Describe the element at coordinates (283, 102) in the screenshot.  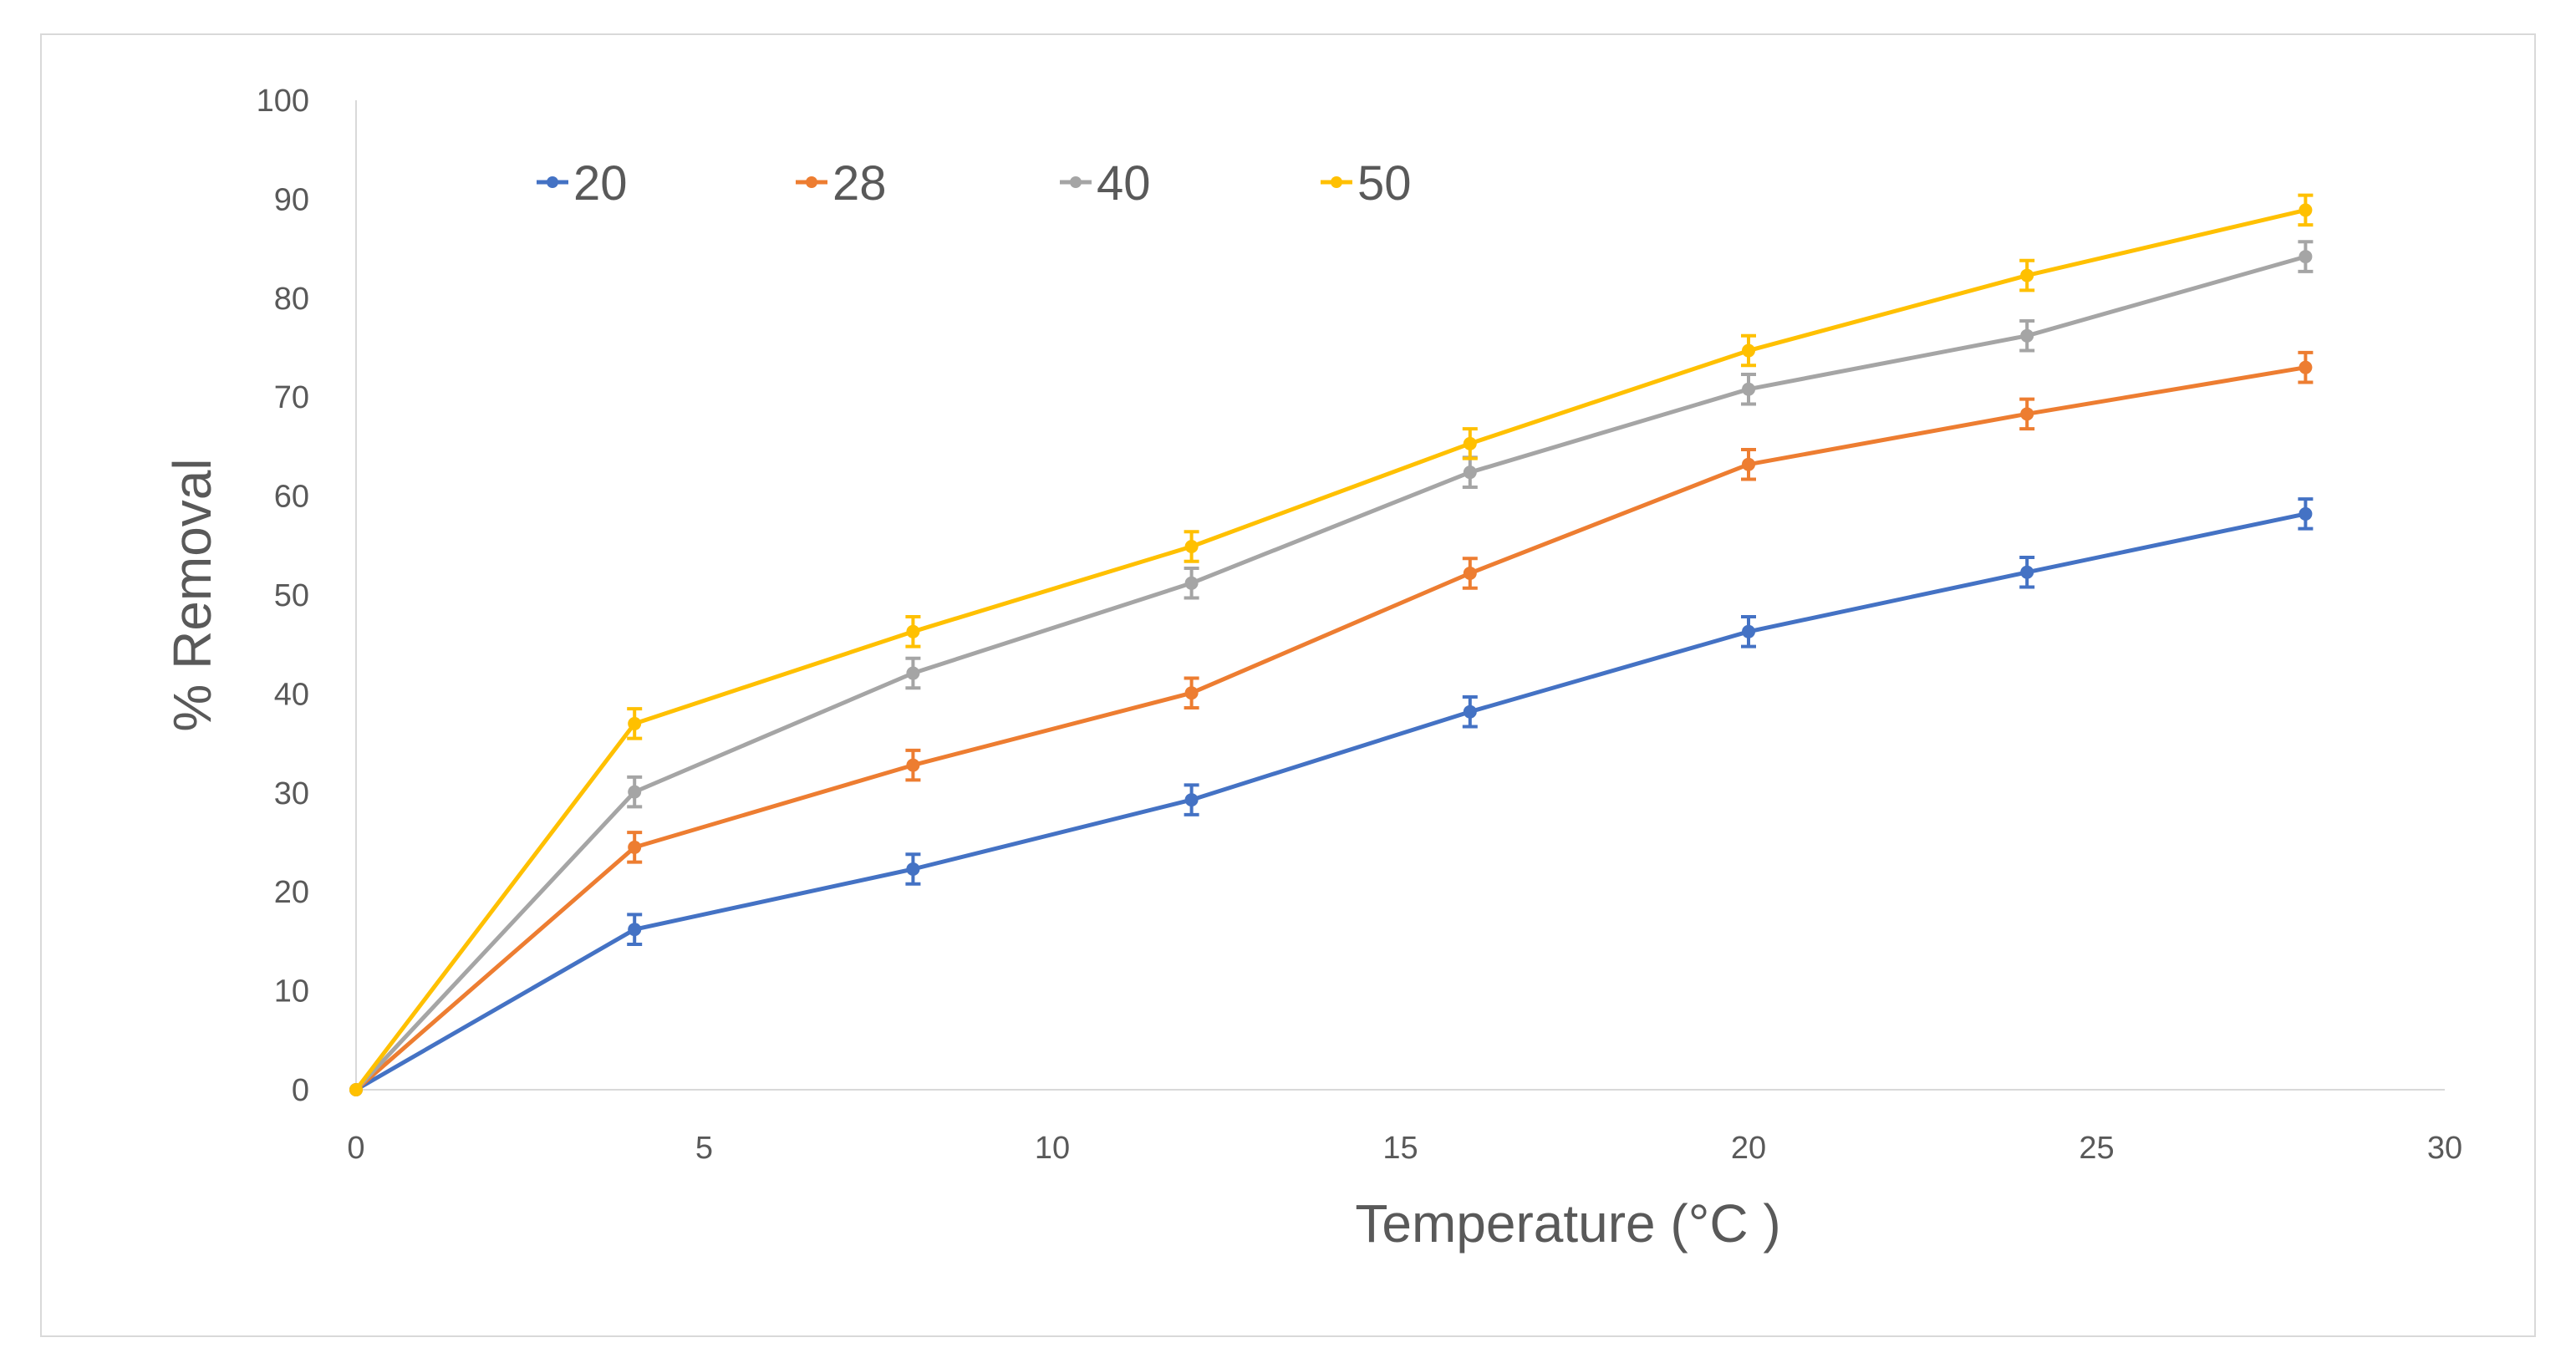
I see `y-tick-label: 100` at that location.